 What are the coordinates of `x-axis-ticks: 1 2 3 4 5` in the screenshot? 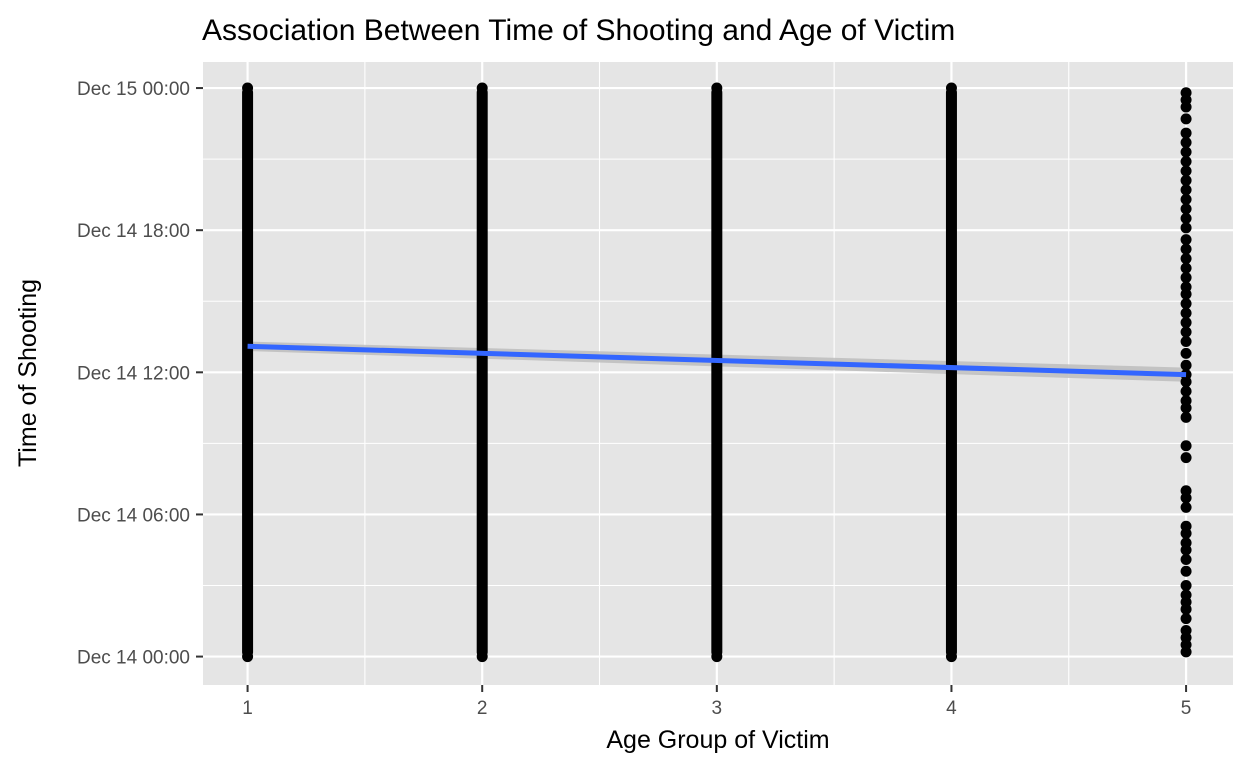 It's located at (716, 702).